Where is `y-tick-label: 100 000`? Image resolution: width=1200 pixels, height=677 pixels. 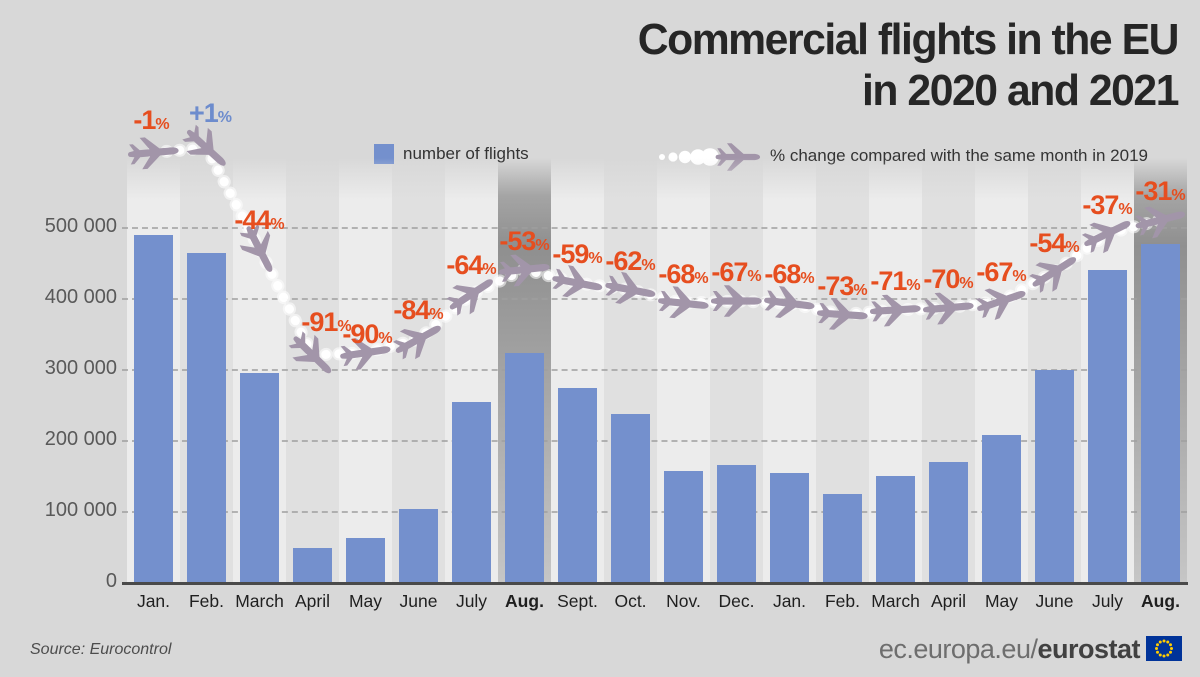
y-tick-label: 100 000 is located at coordinates (80, 510).